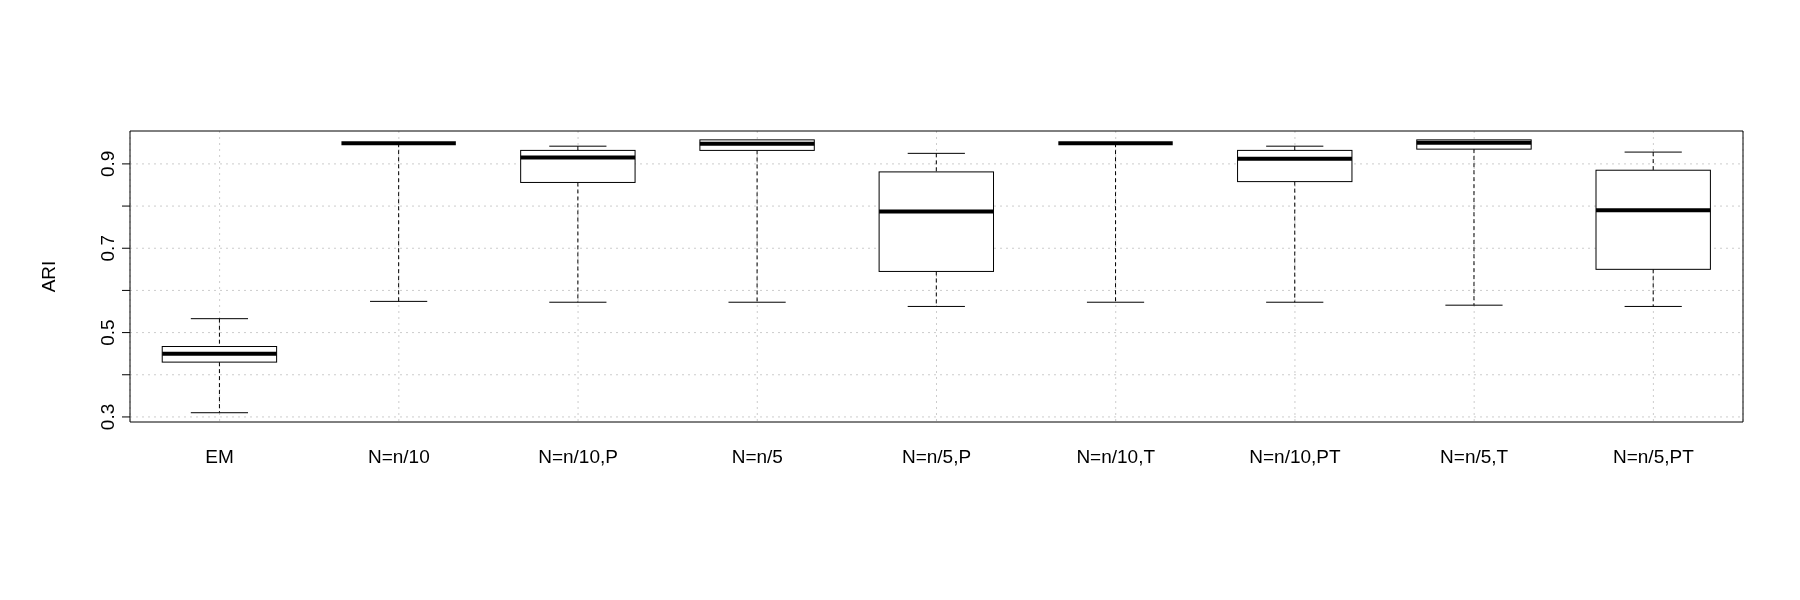 Image resolution: width=1800 pixels, height=600 pixels. What do you see at coordinates (1295, 457) in the screenshot?
I see `x-tick-label: N=n/10,PT` at bounding box center [1295, 457].